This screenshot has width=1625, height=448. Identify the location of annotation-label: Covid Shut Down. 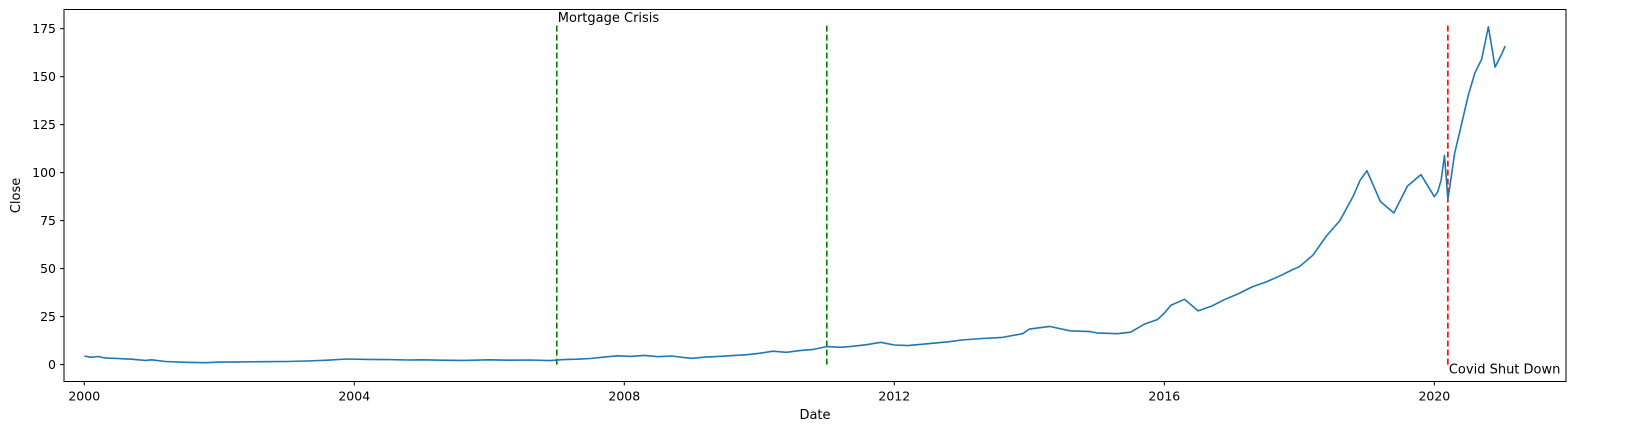
(1505, 369).